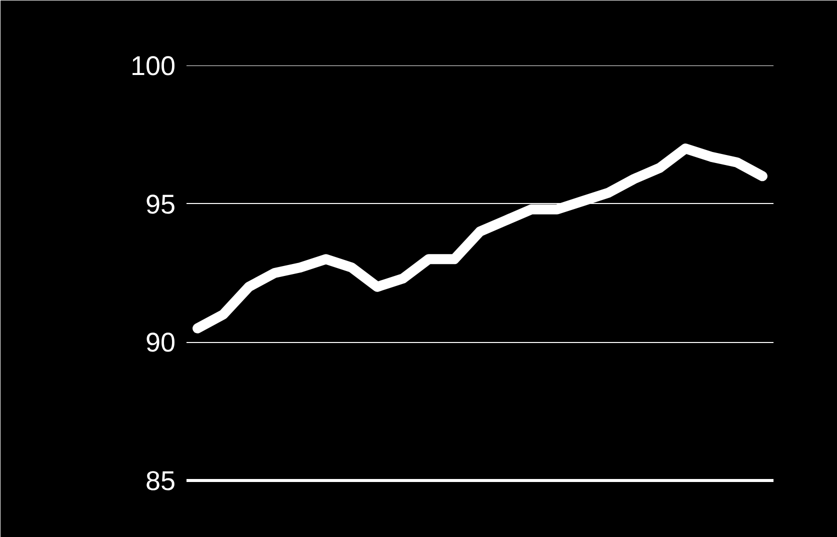 The image size is (837, 537). Describe the element at coordinates (160, 481) in the screenshot. I see `y-tick-label: 85` at that location.